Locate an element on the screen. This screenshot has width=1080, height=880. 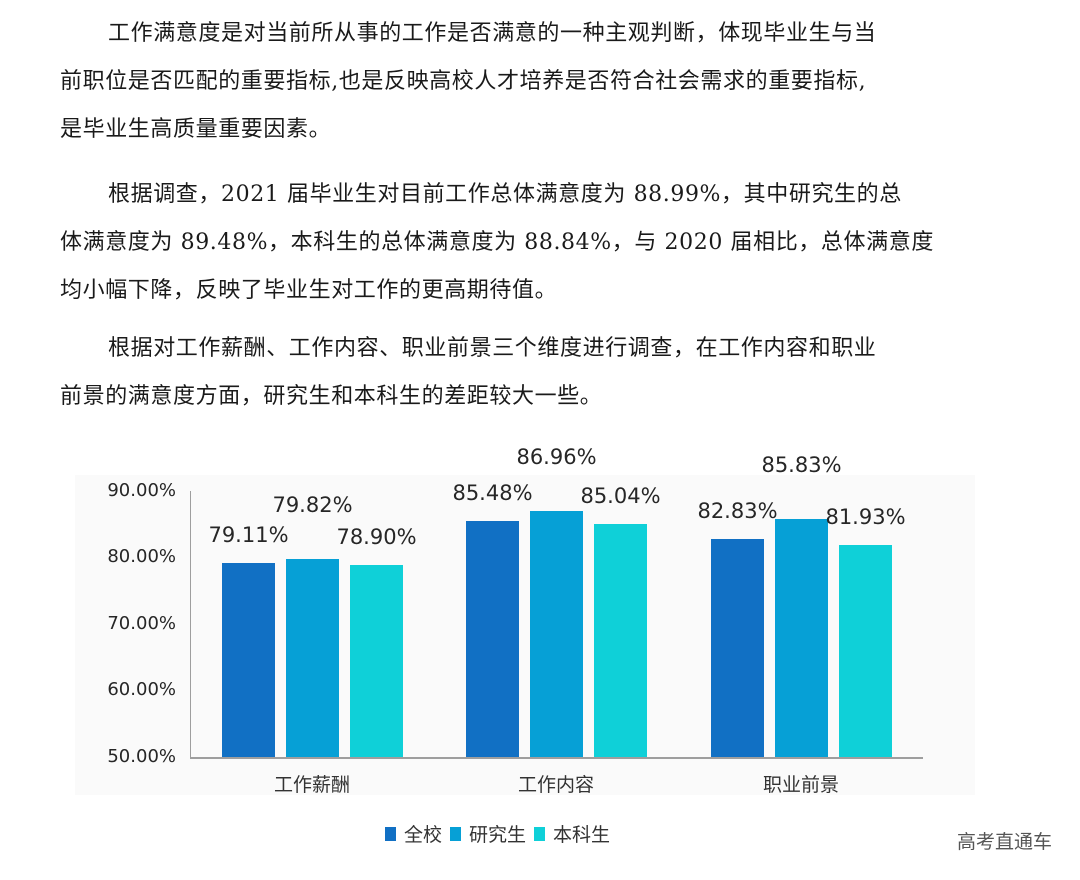
y-tick-label: 80.00% is located at coordinates (141, 556).